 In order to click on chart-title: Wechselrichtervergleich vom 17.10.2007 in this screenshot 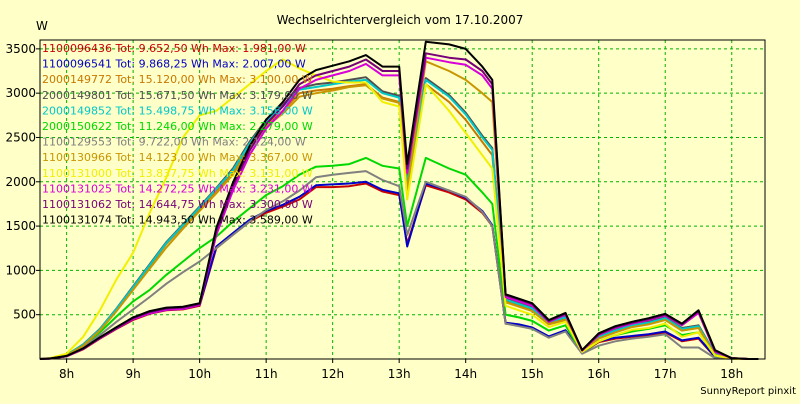, I will do `click(400, 20)`.